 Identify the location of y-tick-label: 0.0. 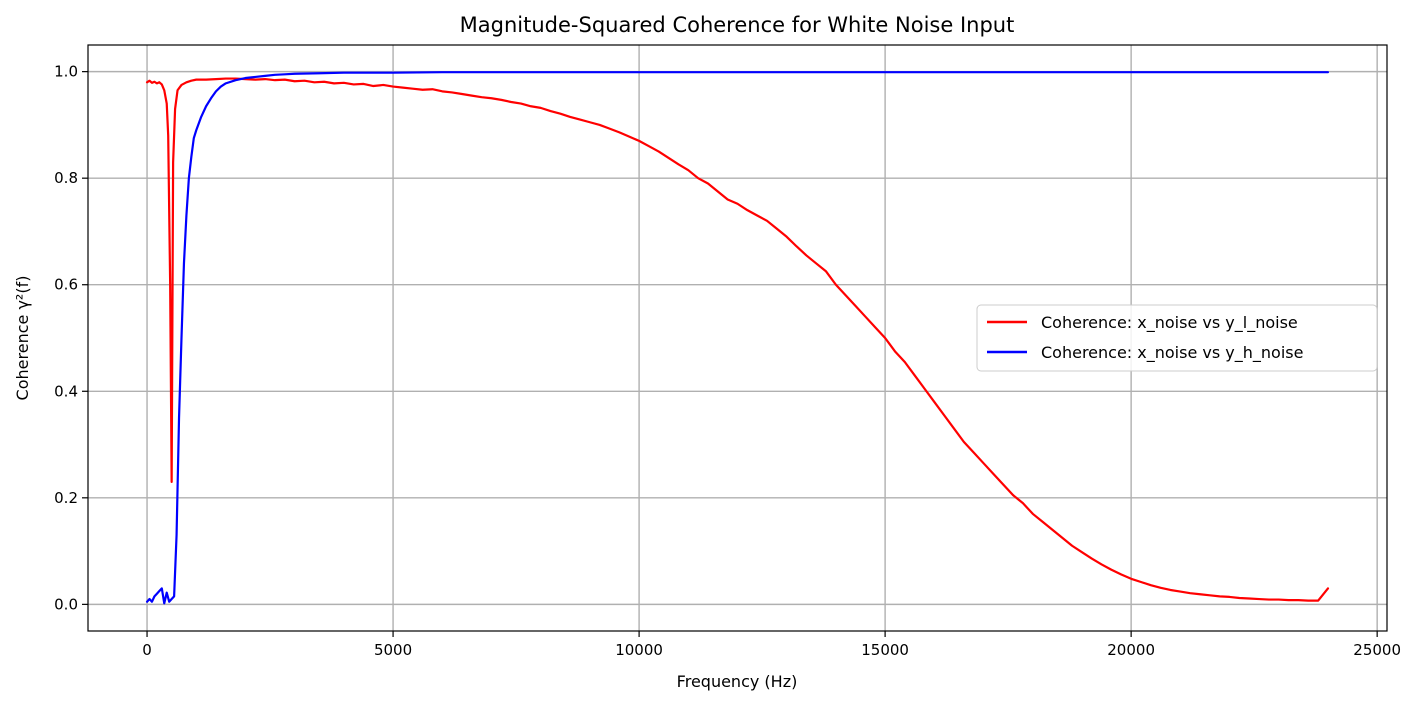
(66, 604).